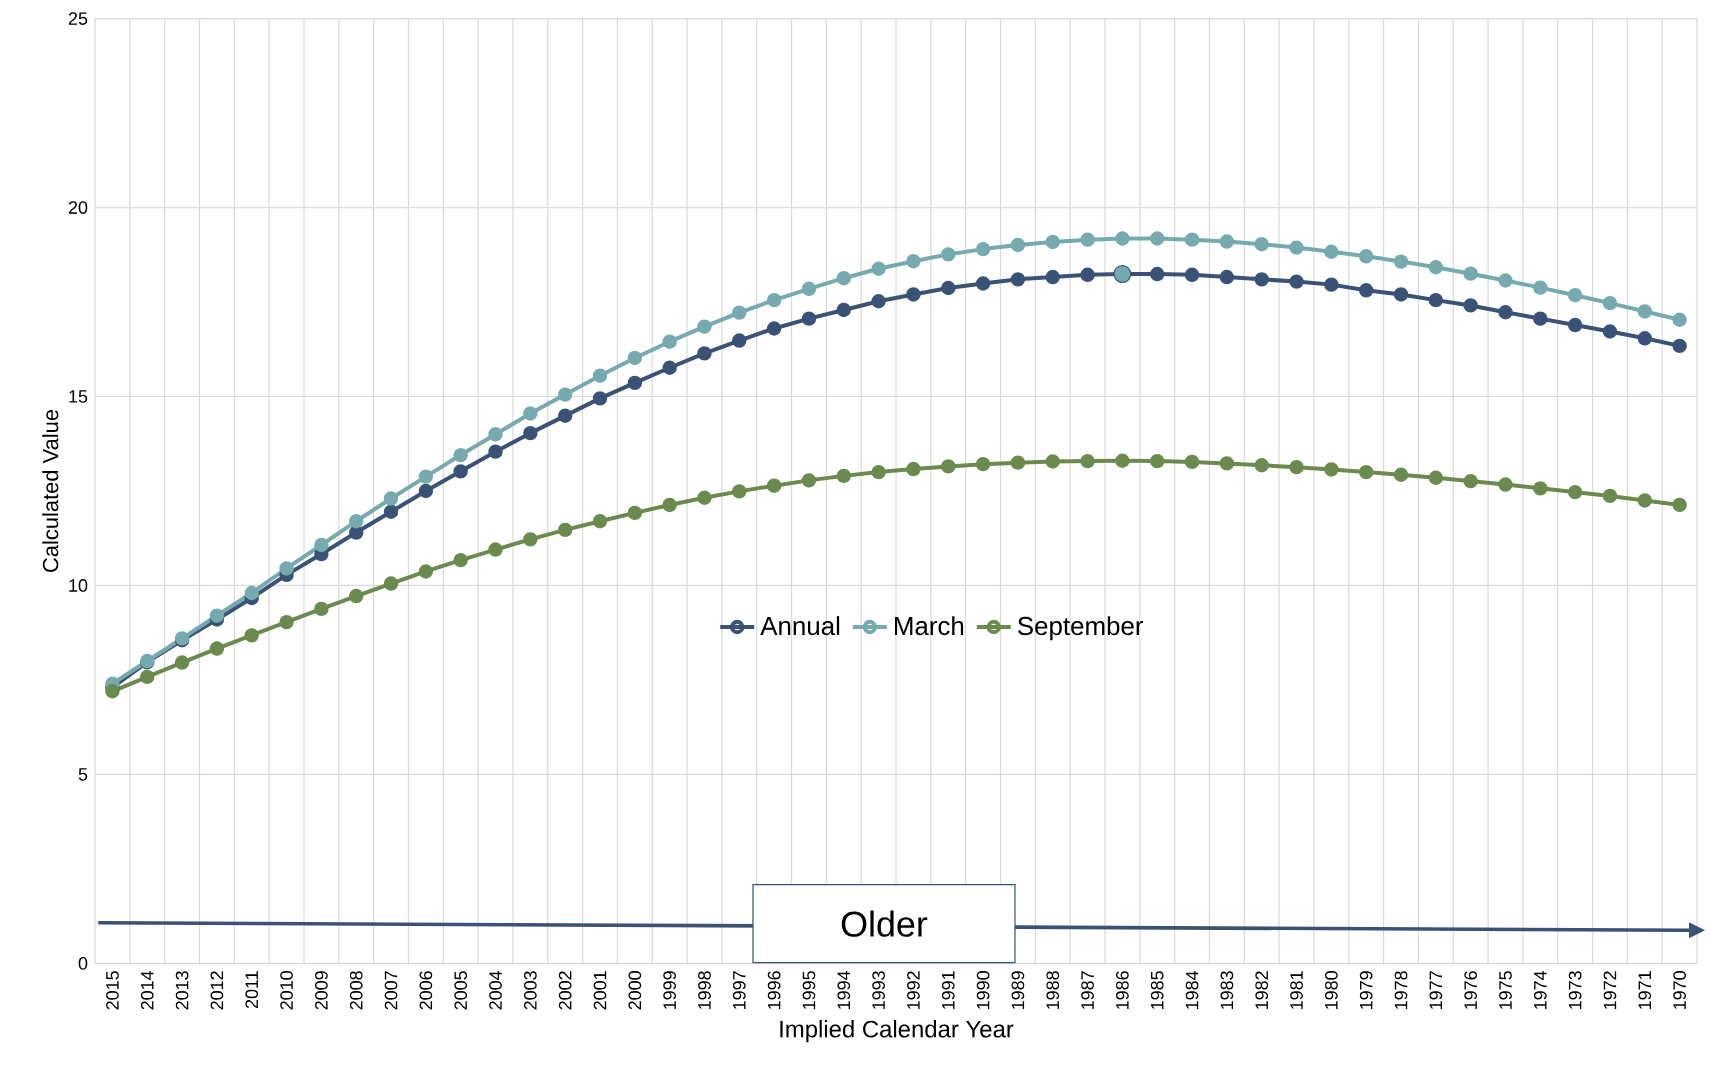  Describe the element at coordinates (844, 989) in the screenshot. I see `x-tick-label: 1994` at that location.